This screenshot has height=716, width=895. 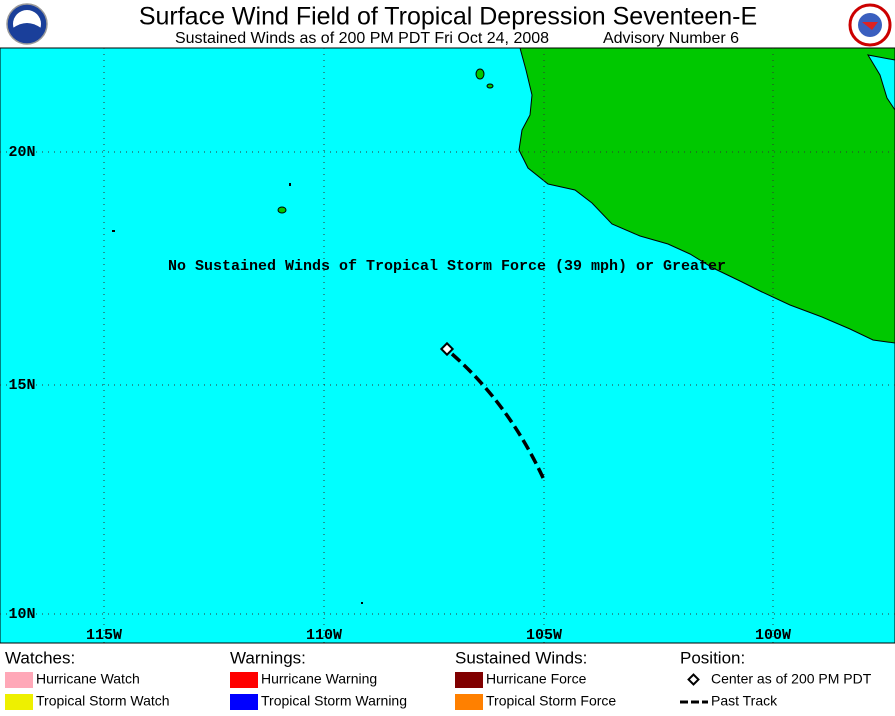 I want to click on lon-label: 105W, so click(x=544, y=635).